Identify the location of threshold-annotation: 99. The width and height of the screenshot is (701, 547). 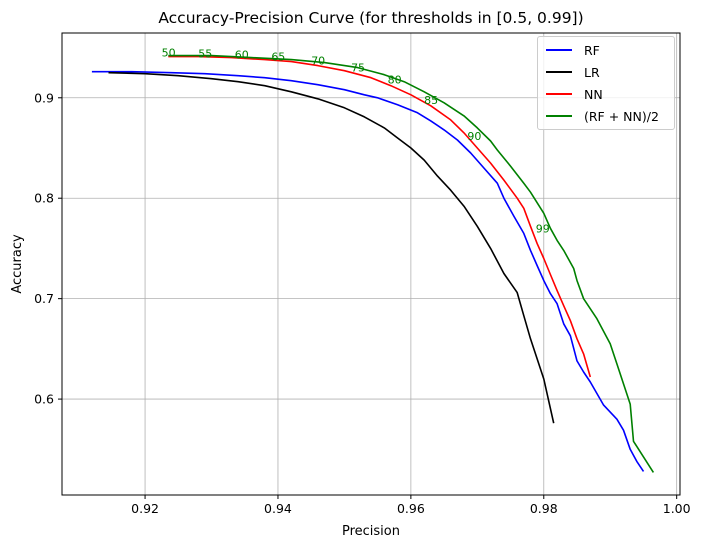
(543, 228).